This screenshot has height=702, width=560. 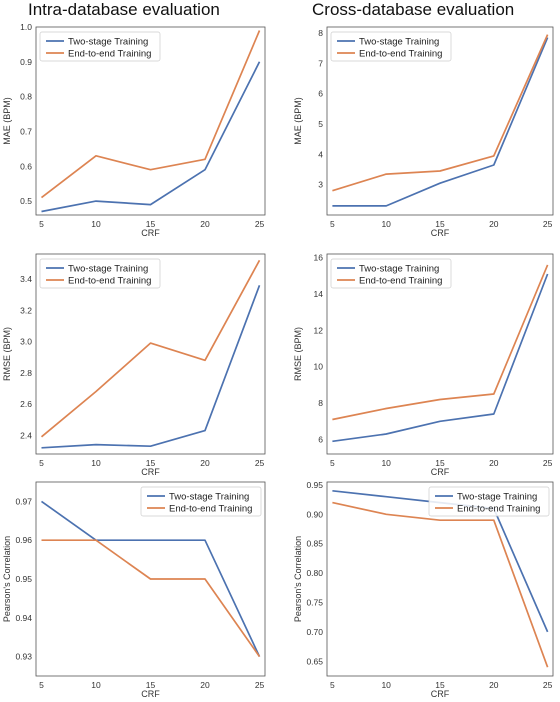 What do you see at coordinates (7, 121) in the screenshot?
I see `y-axis-label: MAE (BPM)` at bounding box center [7, 121].